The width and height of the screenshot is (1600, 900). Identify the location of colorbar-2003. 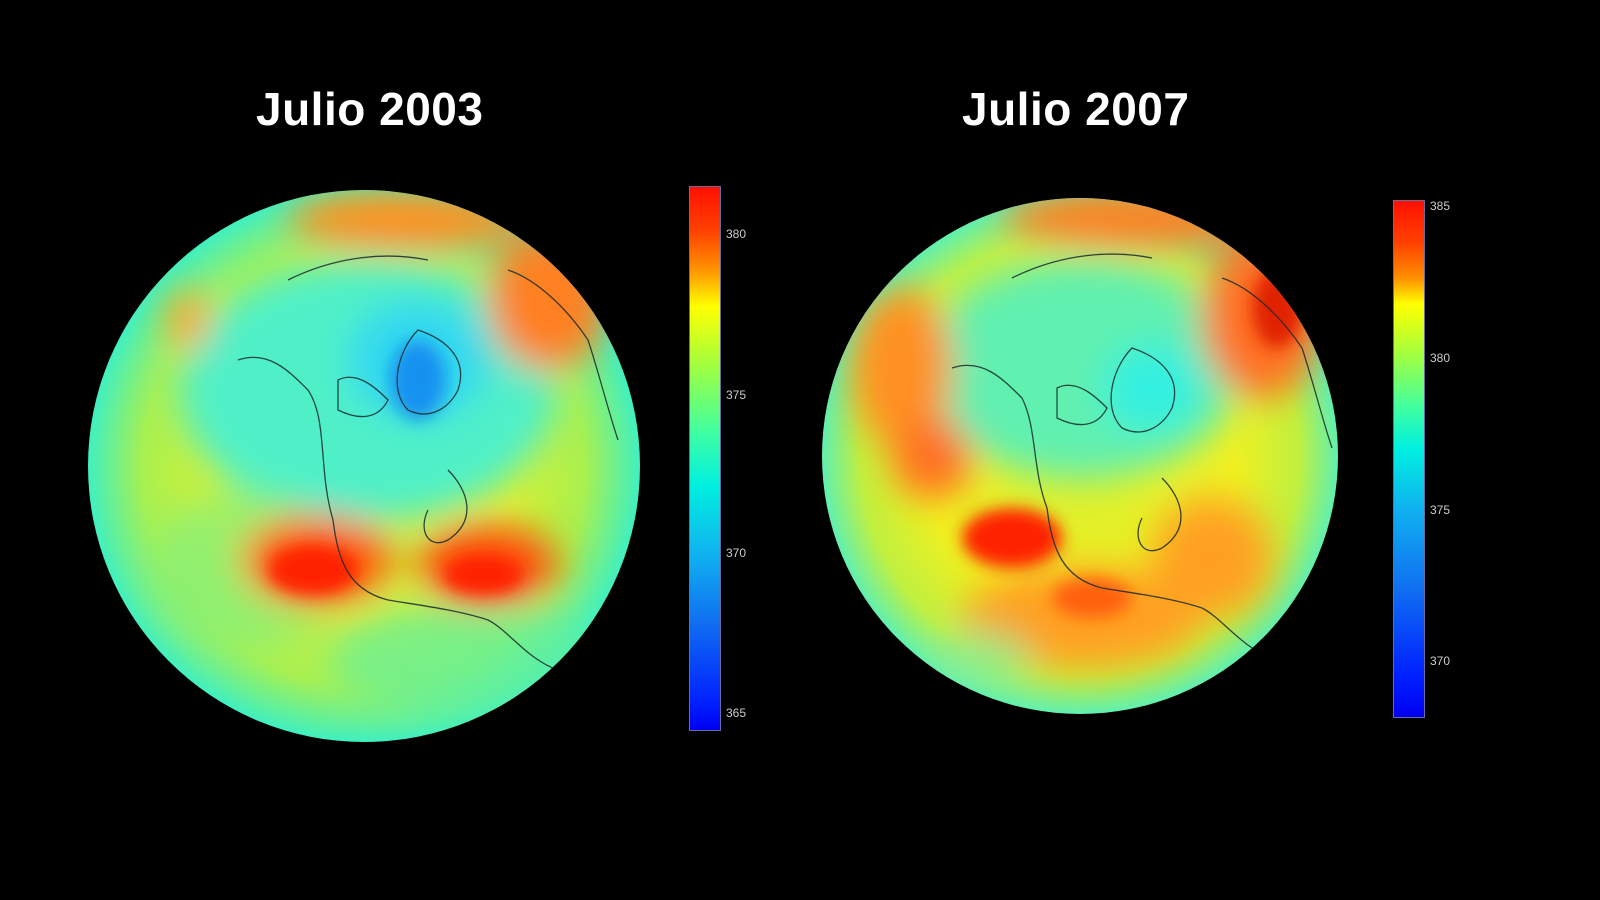
(705, 458).